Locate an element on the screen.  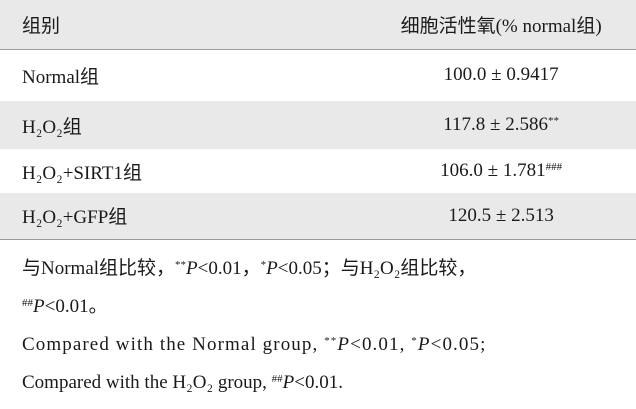
note-text: <0.01, is located at coordinates (381, 344).